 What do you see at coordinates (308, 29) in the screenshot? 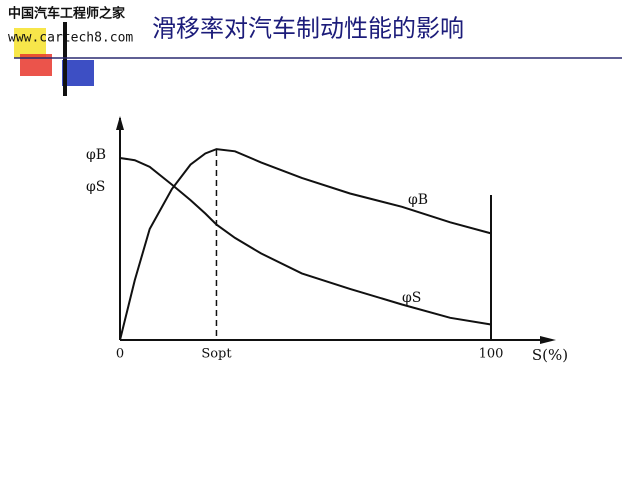
I see `slide-title: 滑移率对汽车制动性能的影响` at bounding box center [308, 29].